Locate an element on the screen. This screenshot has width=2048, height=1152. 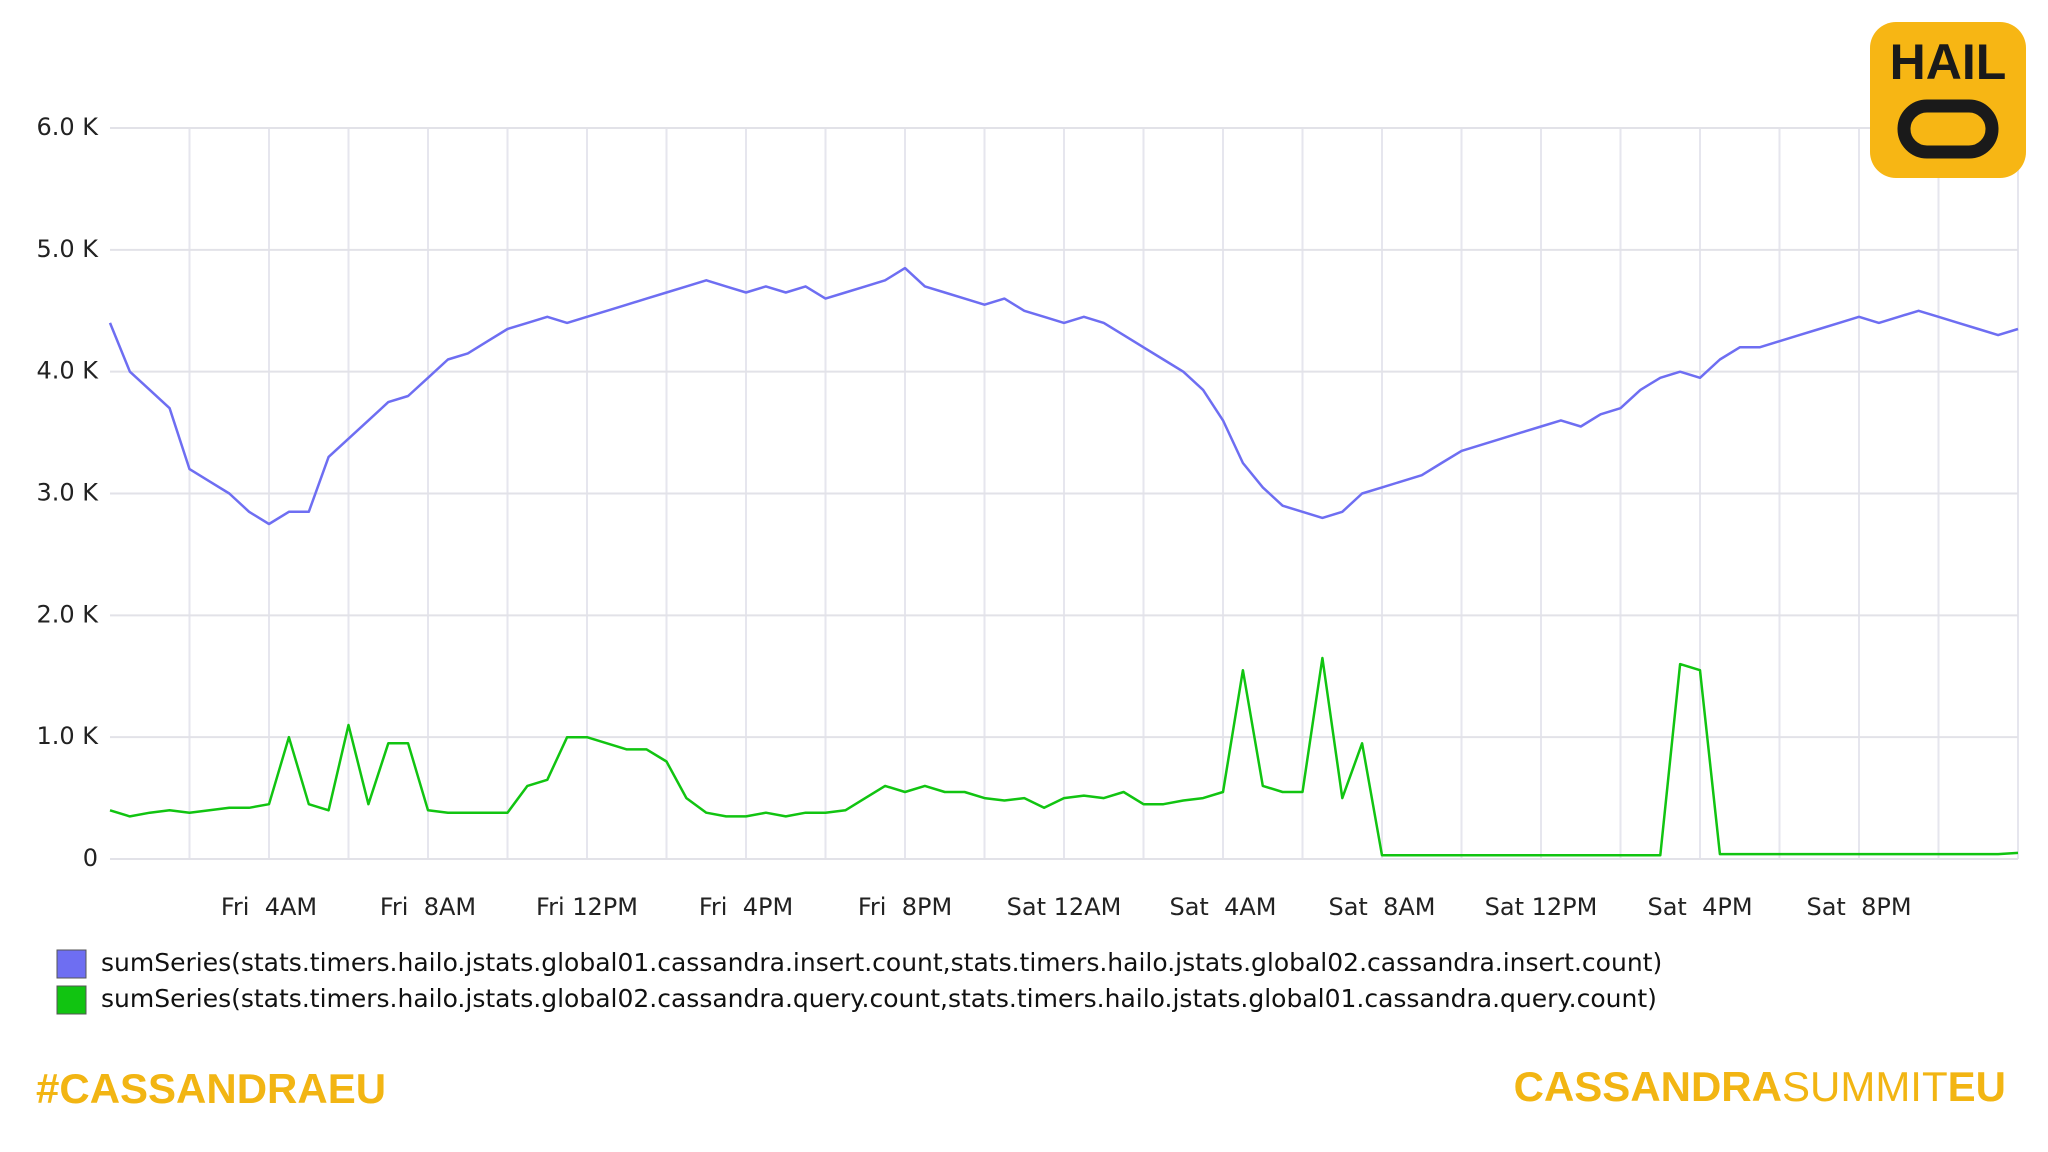
brand: CASSANDRASUMMITEU is located at coordinates (1760, 1086).